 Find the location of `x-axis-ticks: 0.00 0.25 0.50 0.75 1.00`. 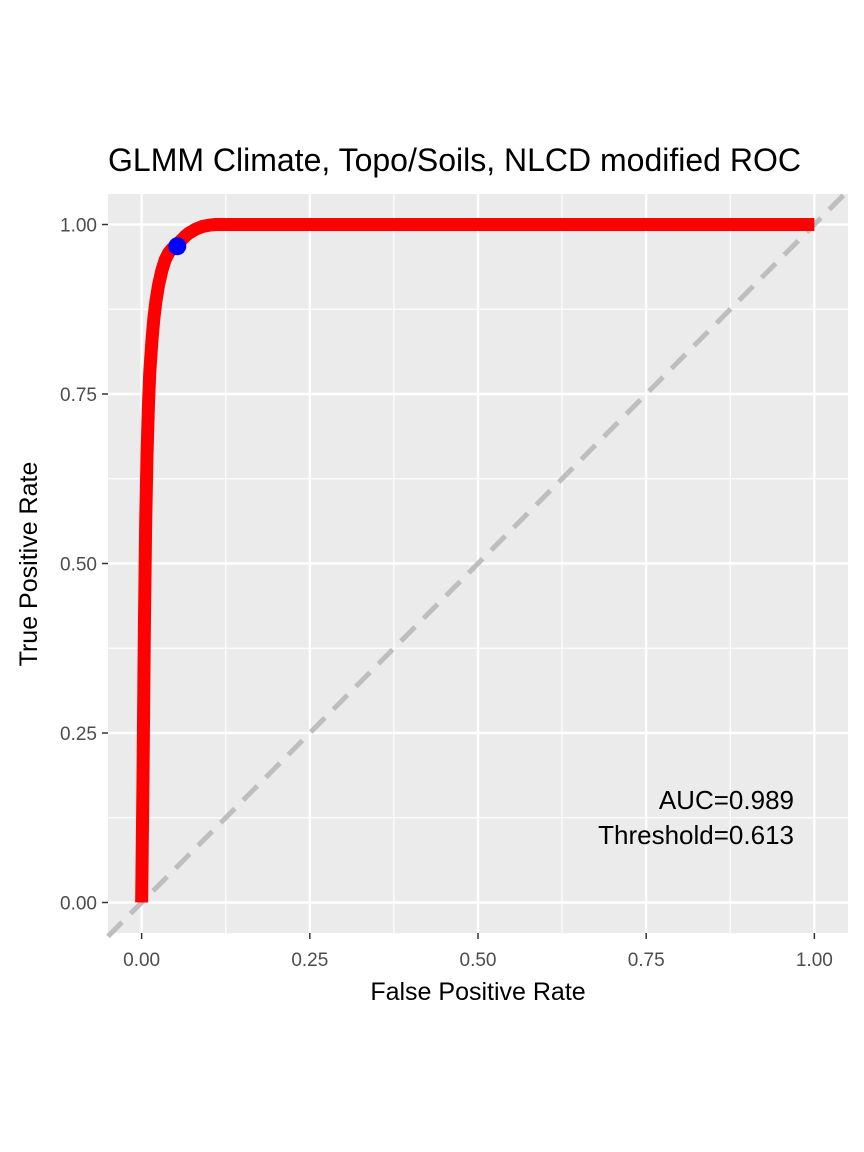

x-axis-ticks: 0.00 0.25 0.50 0.75 1.00 is located at coordinates (478, 952).